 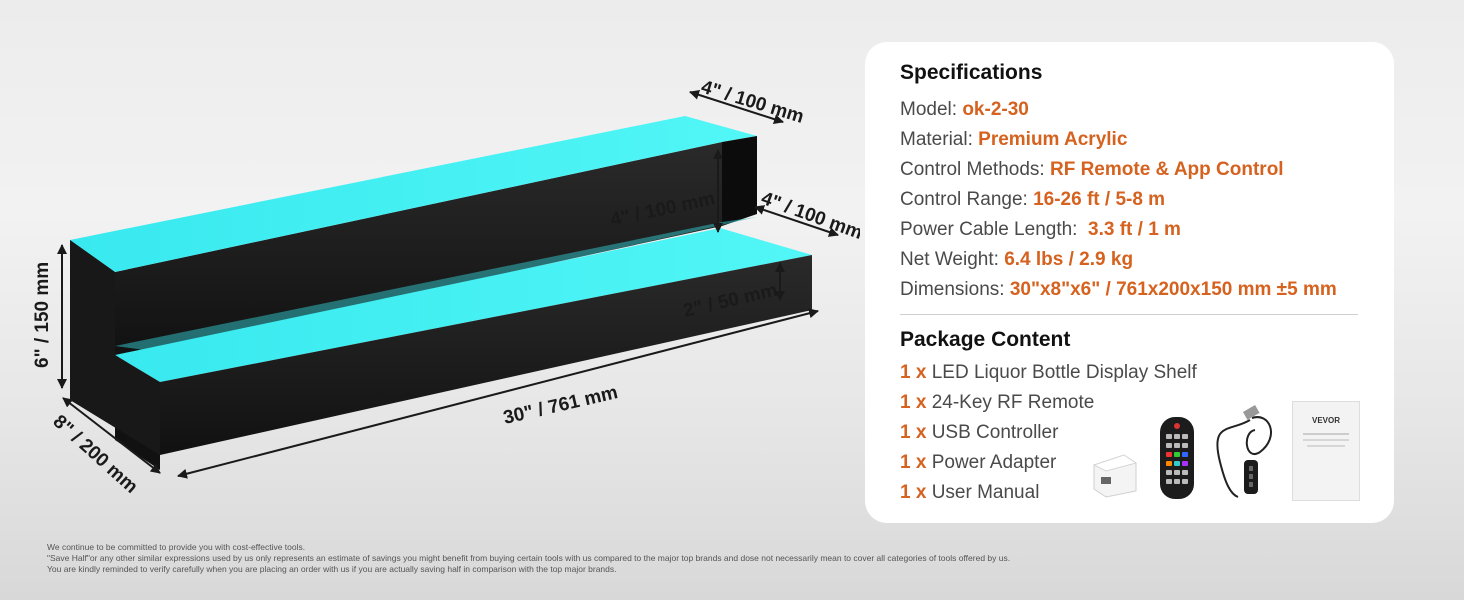 I want to click on spec-material: Material: Premium Acrylic, so click(x=1013, y=140).